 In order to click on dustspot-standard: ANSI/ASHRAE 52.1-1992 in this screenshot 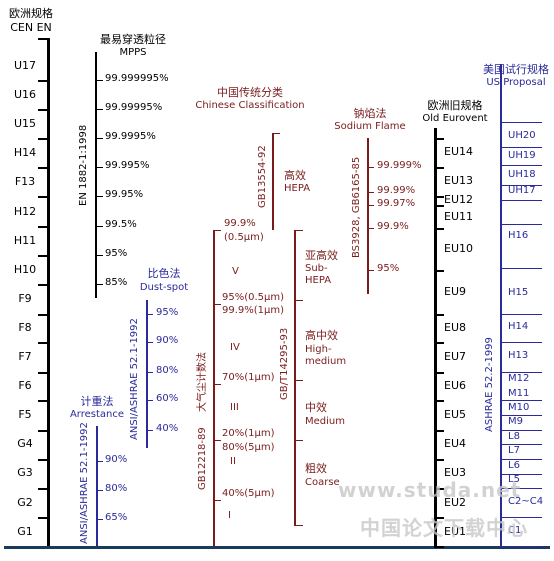, I will do `click(134, 379)`.